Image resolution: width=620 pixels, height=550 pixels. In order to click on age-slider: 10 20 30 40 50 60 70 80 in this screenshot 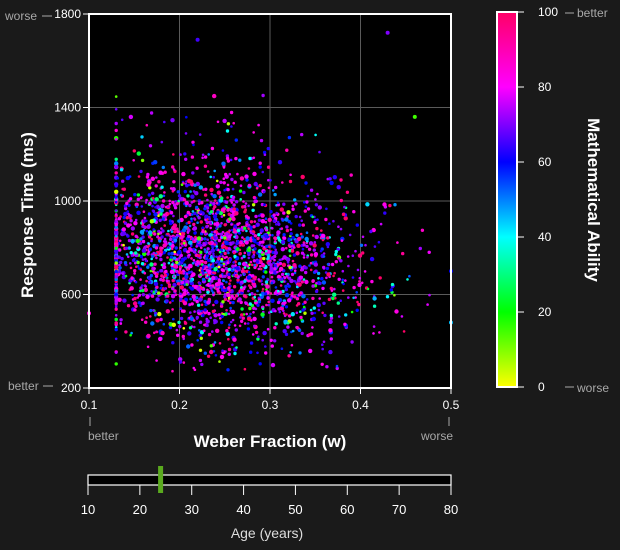, I will do `click(269, 491)`.